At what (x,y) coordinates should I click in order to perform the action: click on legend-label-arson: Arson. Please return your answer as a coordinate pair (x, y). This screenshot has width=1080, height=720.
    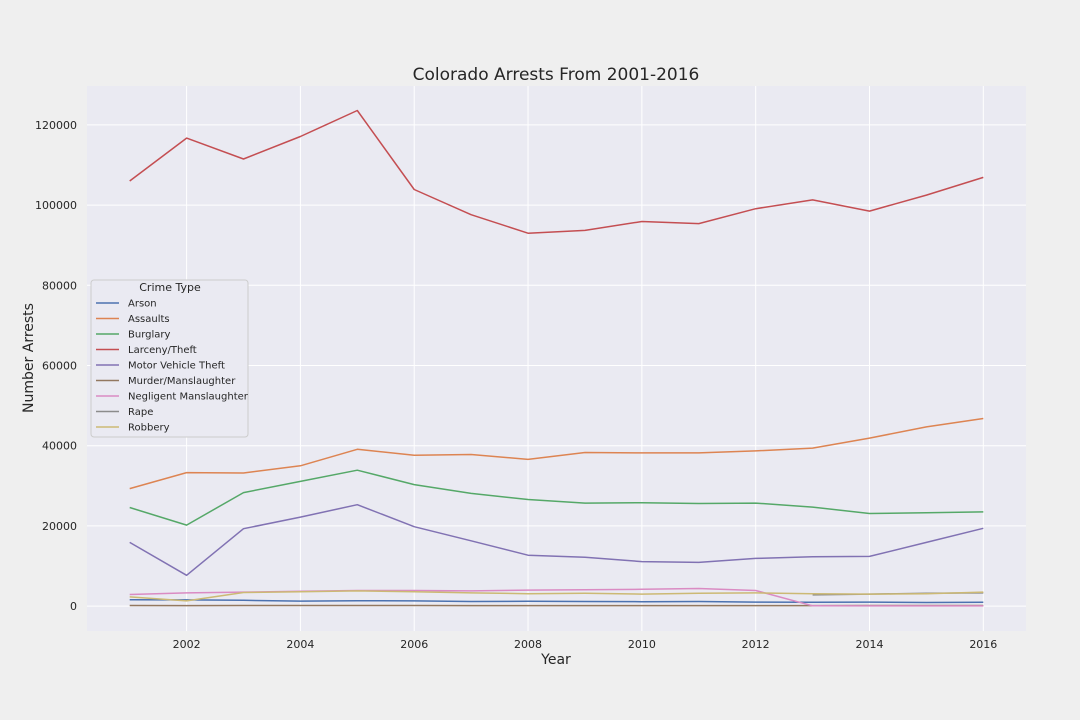
    Looking at the image, I should click on (142, 304).